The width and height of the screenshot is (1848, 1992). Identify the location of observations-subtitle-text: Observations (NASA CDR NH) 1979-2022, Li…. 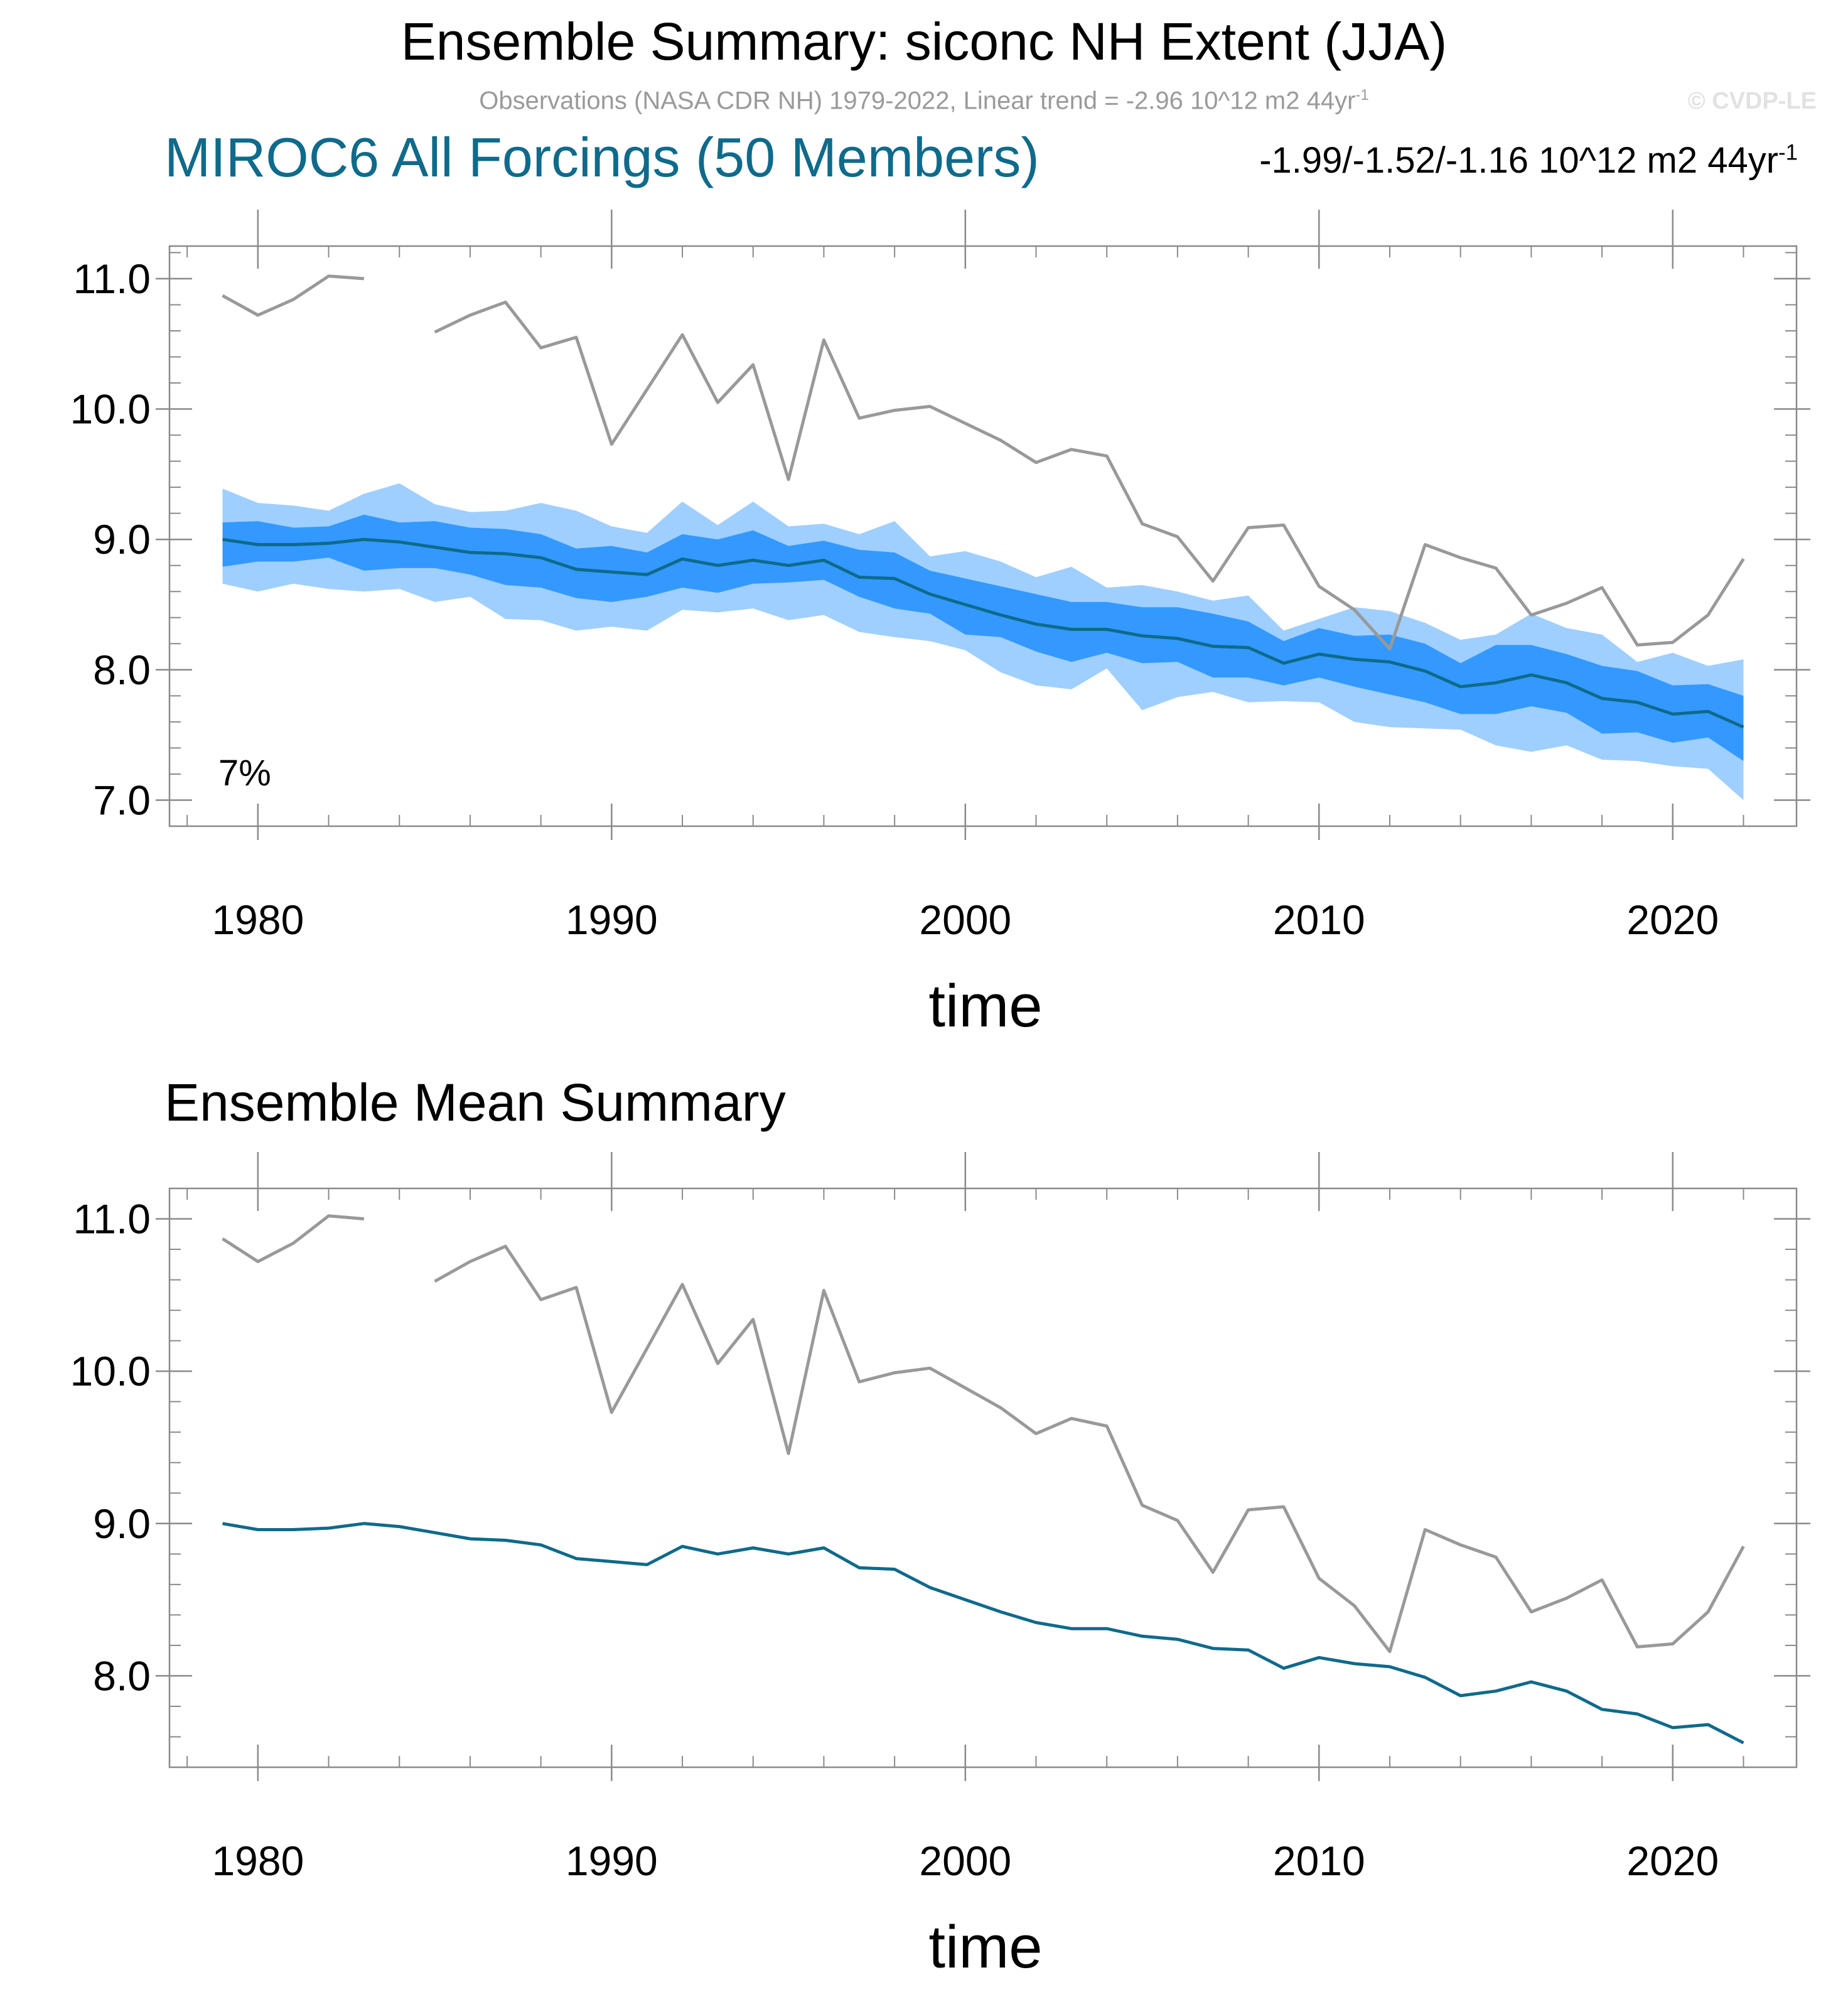
(917, 101).